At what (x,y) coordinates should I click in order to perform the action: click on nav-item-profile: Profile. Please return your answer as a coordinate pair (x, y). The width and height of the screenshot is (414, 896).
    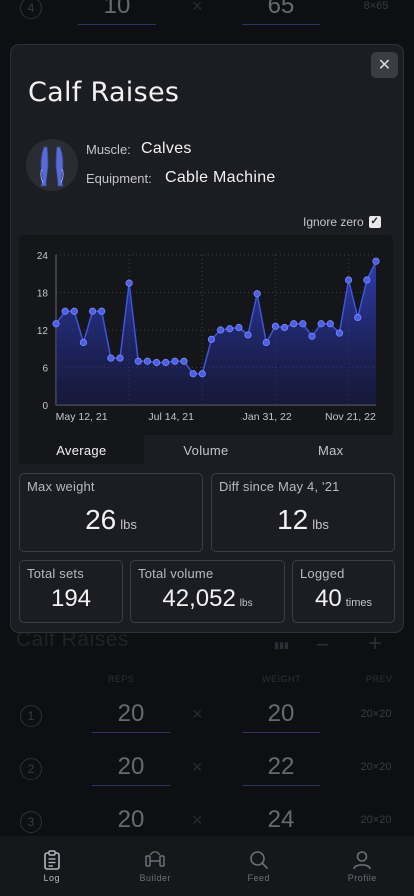
    Looking at the image, I should click on (362, 866).